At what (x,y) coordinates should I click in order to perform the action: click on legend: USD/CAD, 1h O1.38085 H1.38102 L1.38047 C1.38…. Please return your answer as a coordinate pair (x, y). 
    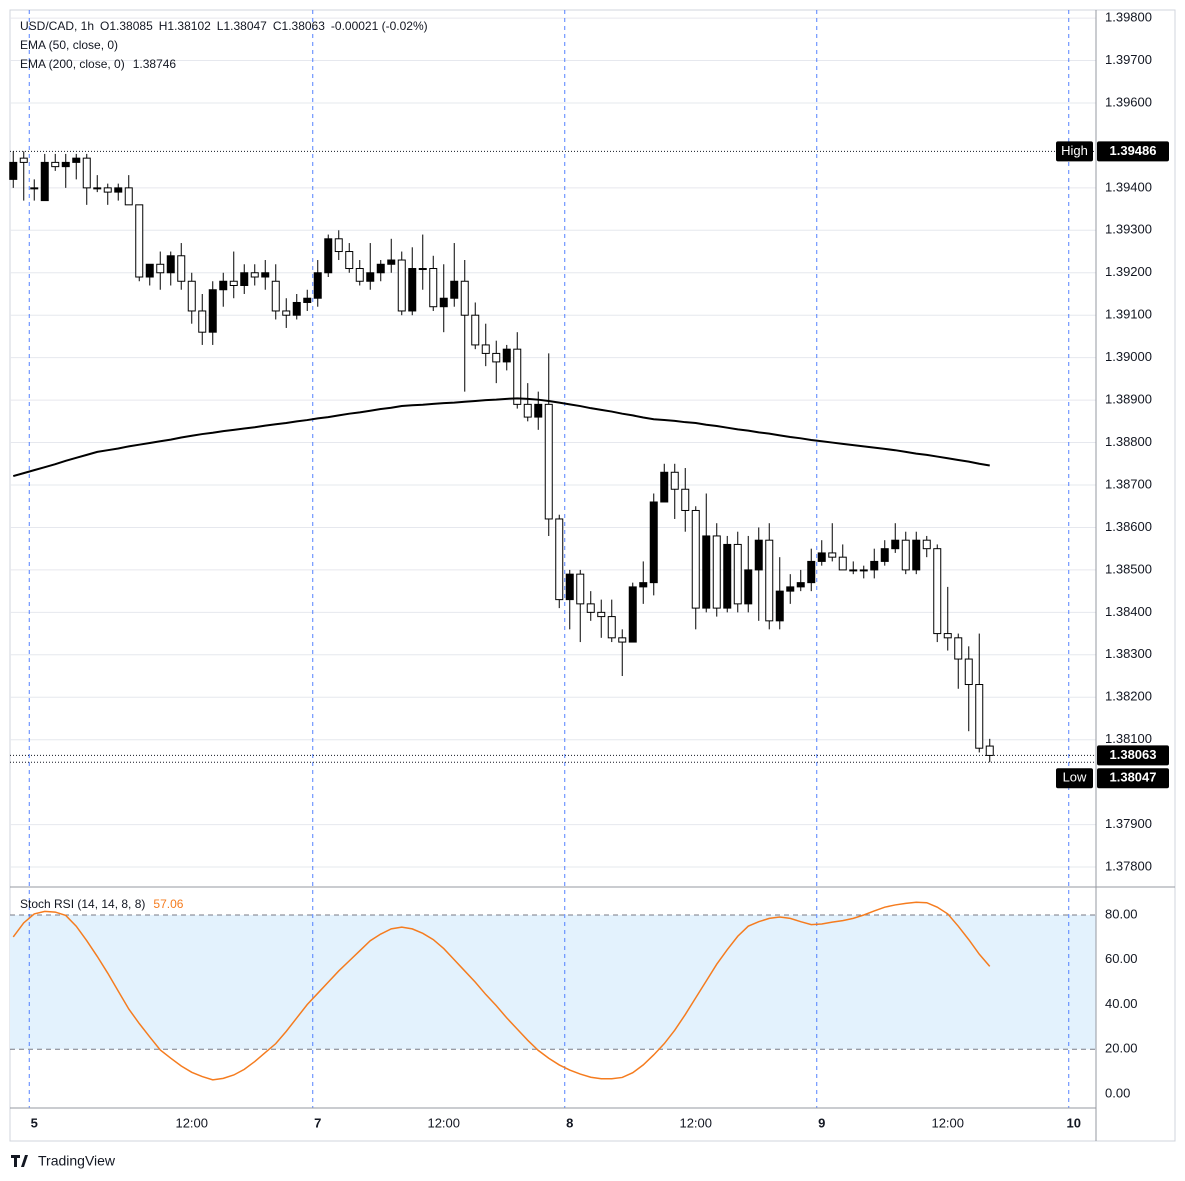
    Looking at the image, I should click on (224, 26).